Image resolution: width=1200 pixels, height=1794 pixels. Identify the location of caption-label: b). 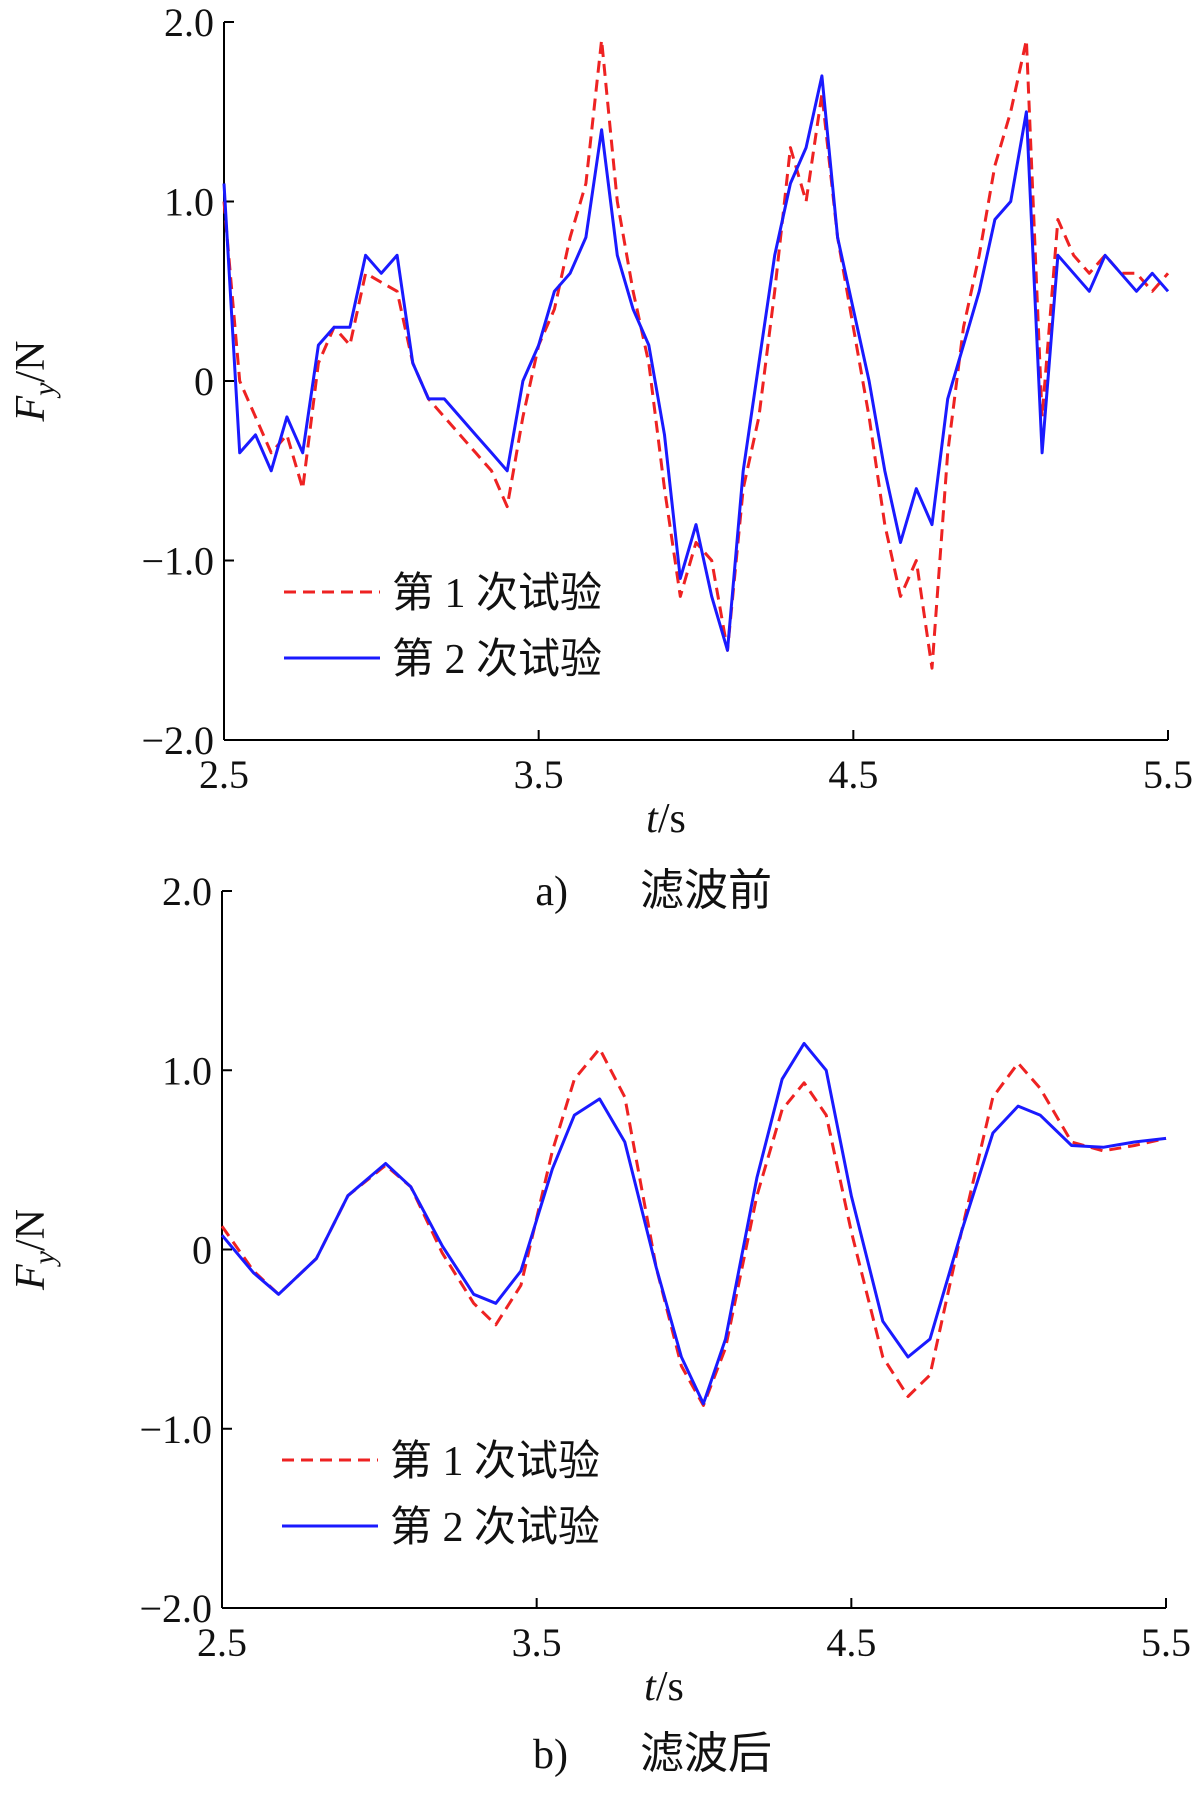
(550, 1755).